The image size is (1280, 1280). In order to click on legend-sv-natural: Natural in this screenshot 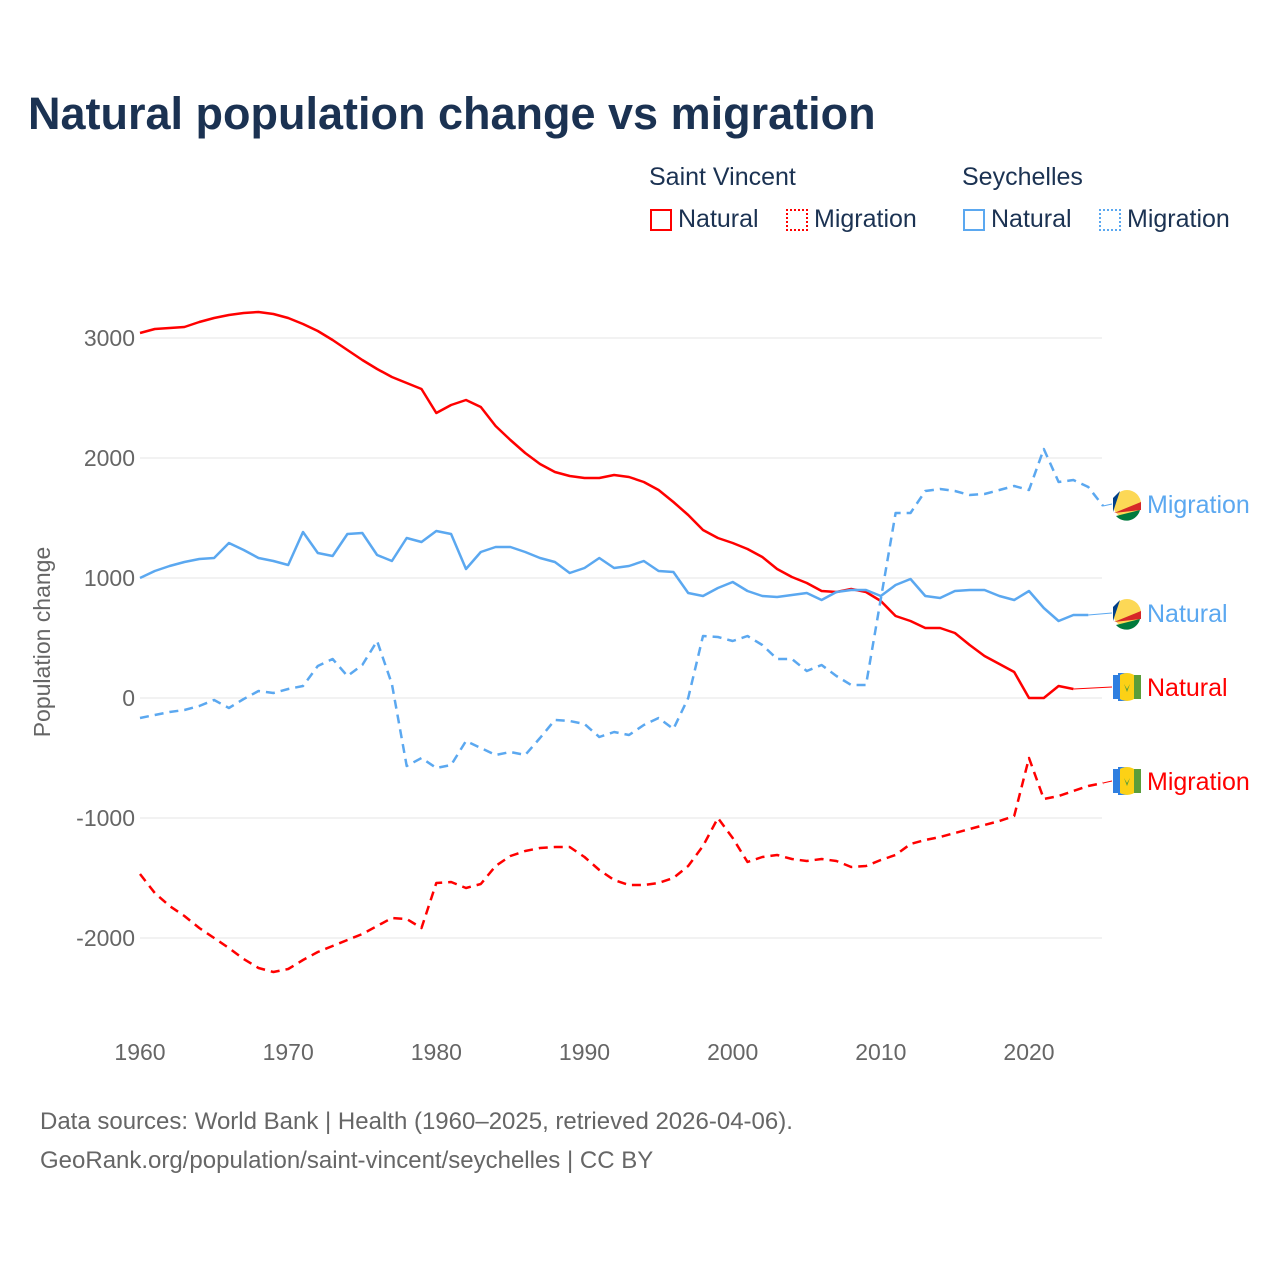, I will do `click(704, 219)`.